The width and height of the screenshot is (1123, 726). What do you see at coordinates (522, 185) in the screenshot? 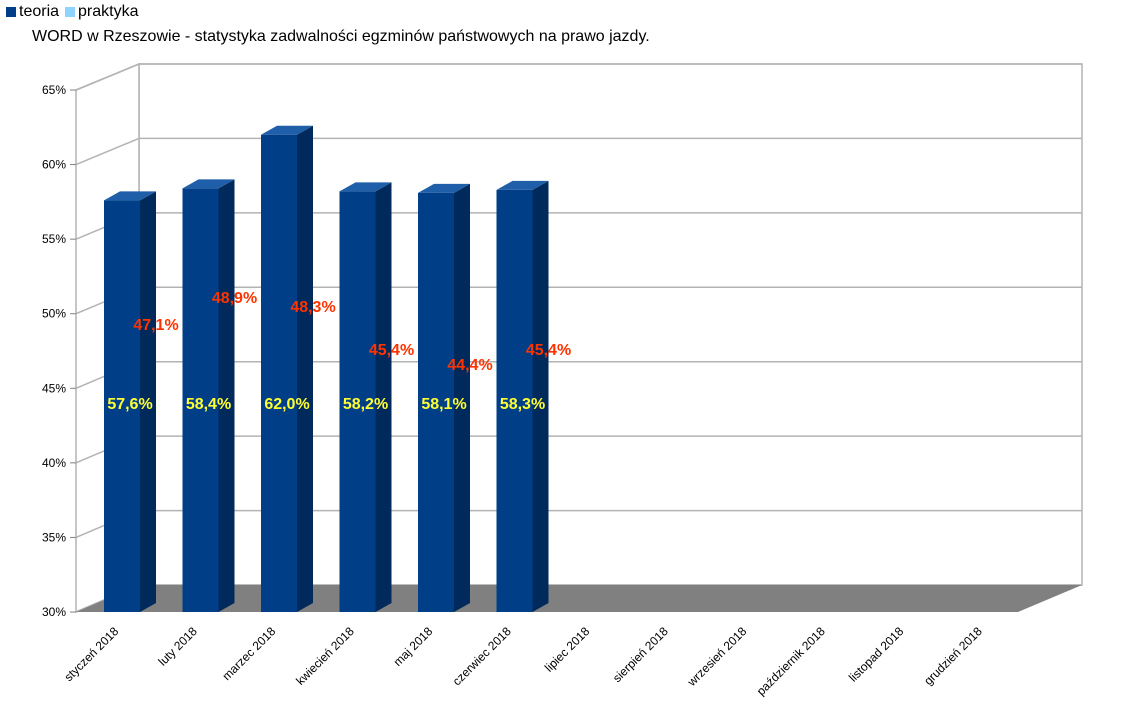
I see `bar-teoria-5-top` at bounding box center [522, 185].